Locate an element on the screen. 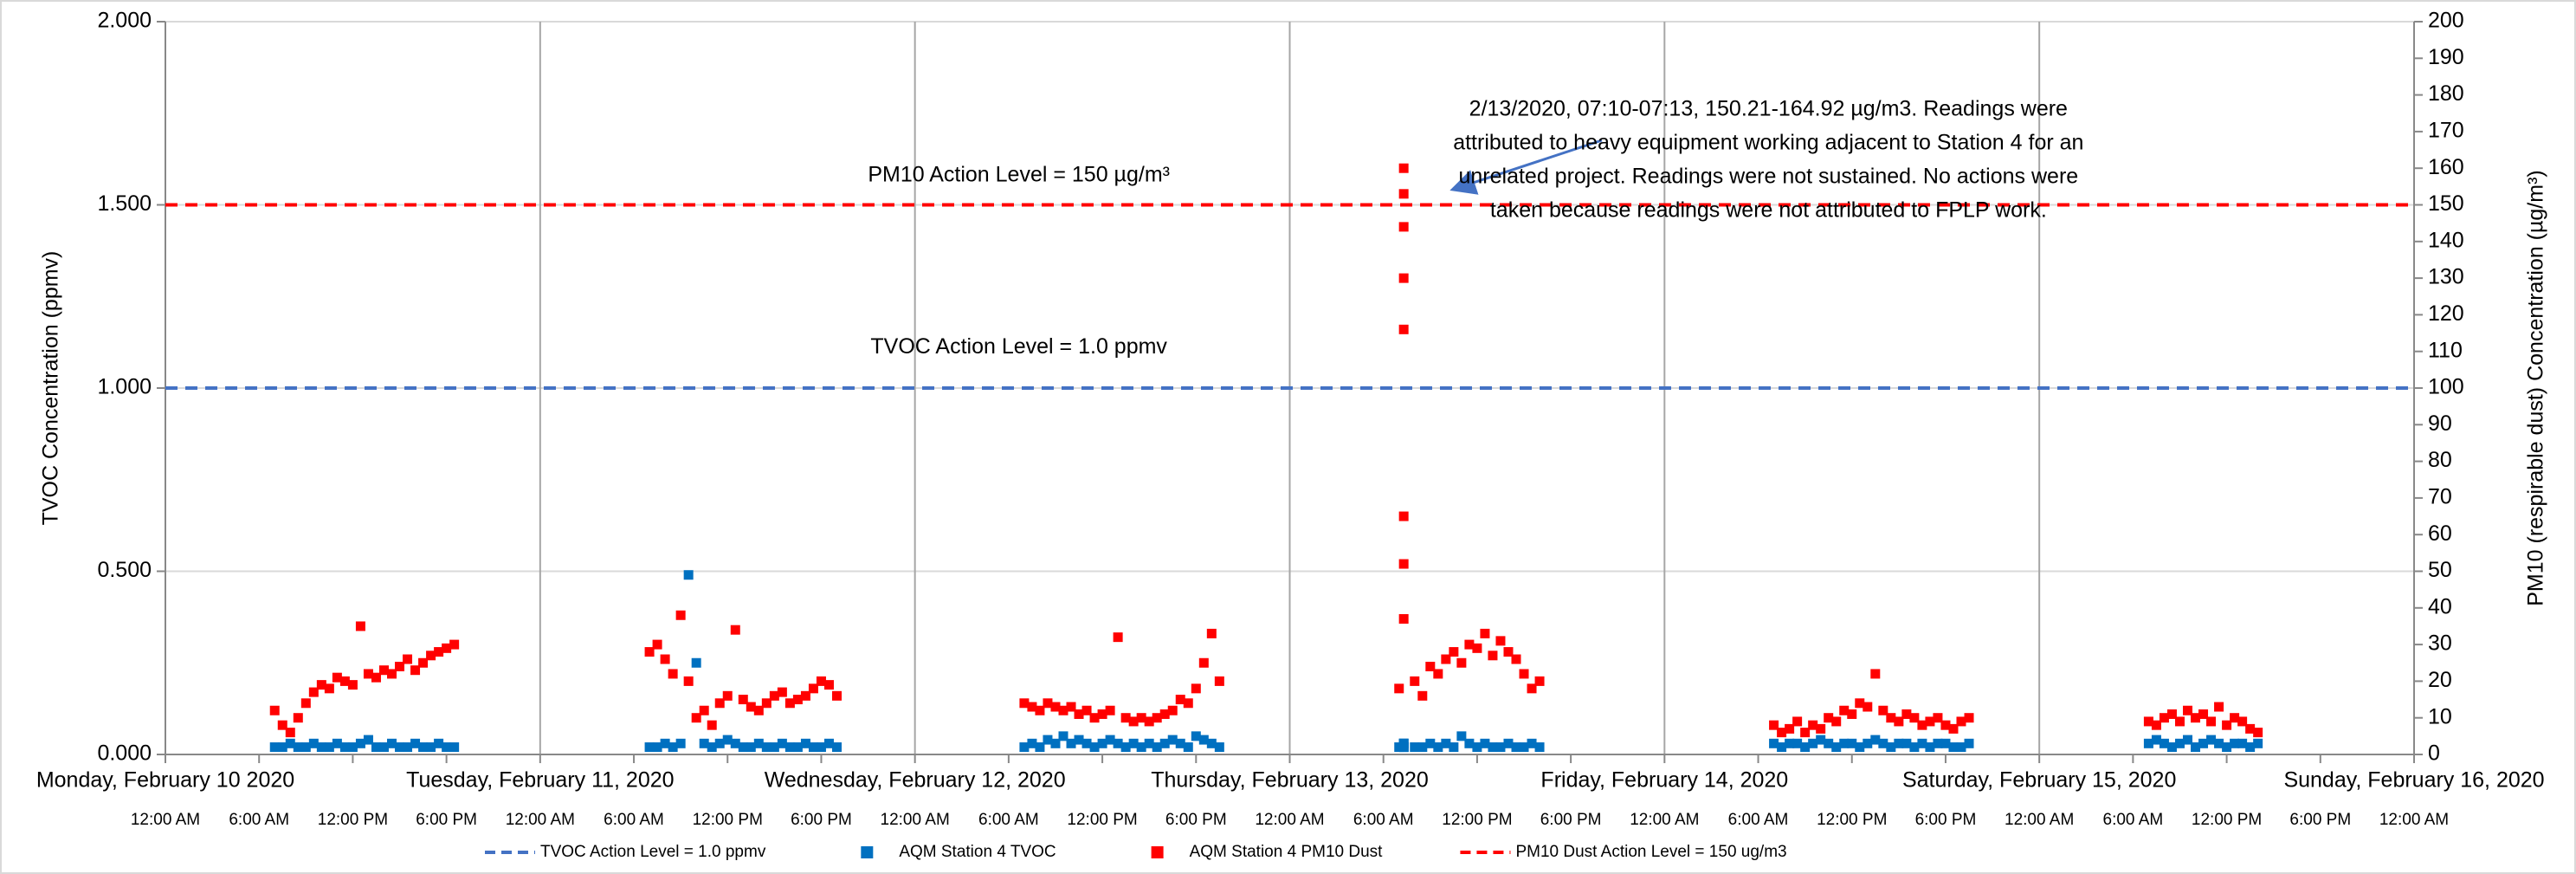 The height and width of the screenshot is (874, 2576). y2-tick-label: 150 is located at coordinates (2446, 203).